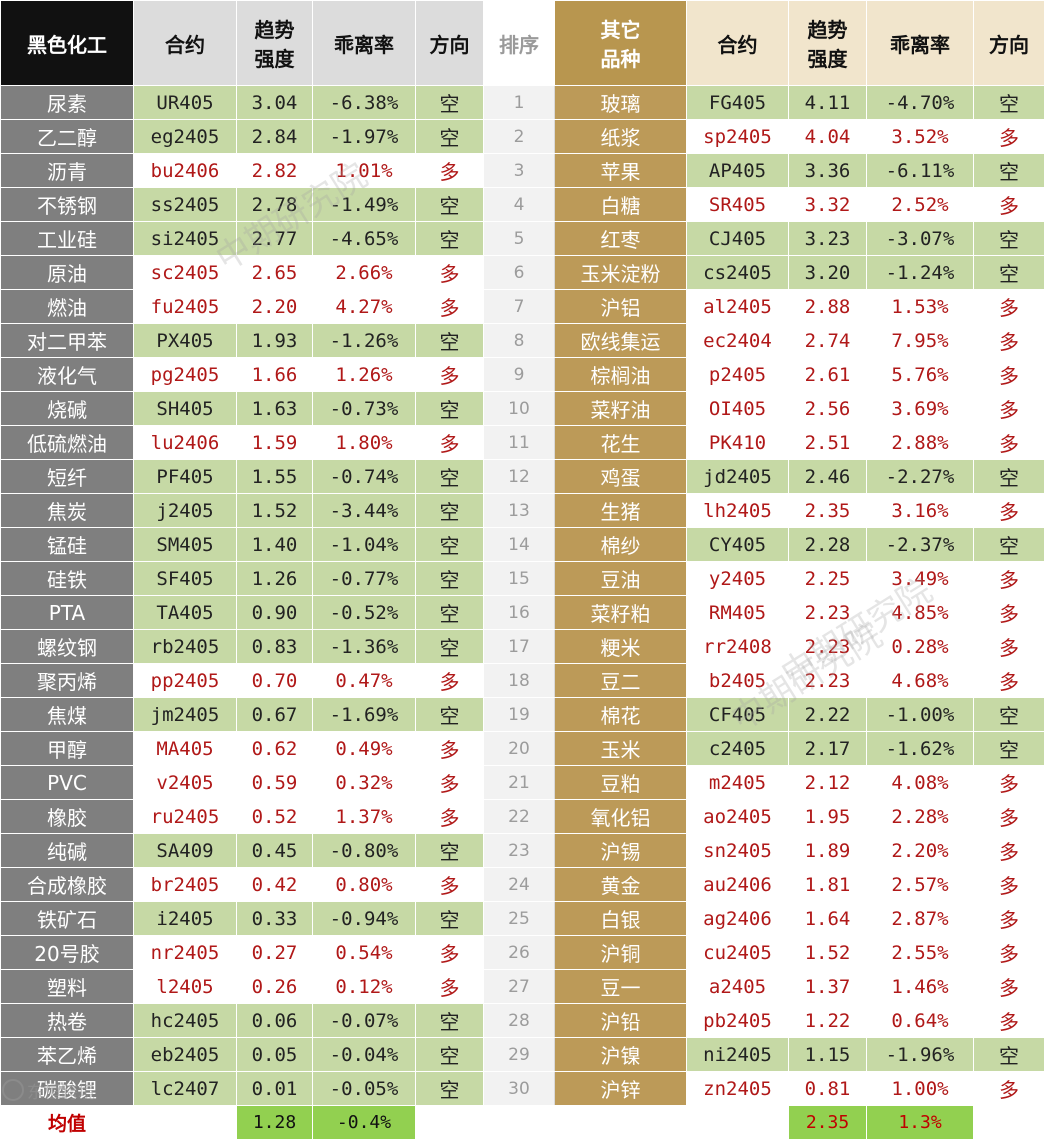 Image resolution: width=1044 pixels, height=1140 pixels. I want to click on right-deviation-rate: -3.07%, so click(920, 239).